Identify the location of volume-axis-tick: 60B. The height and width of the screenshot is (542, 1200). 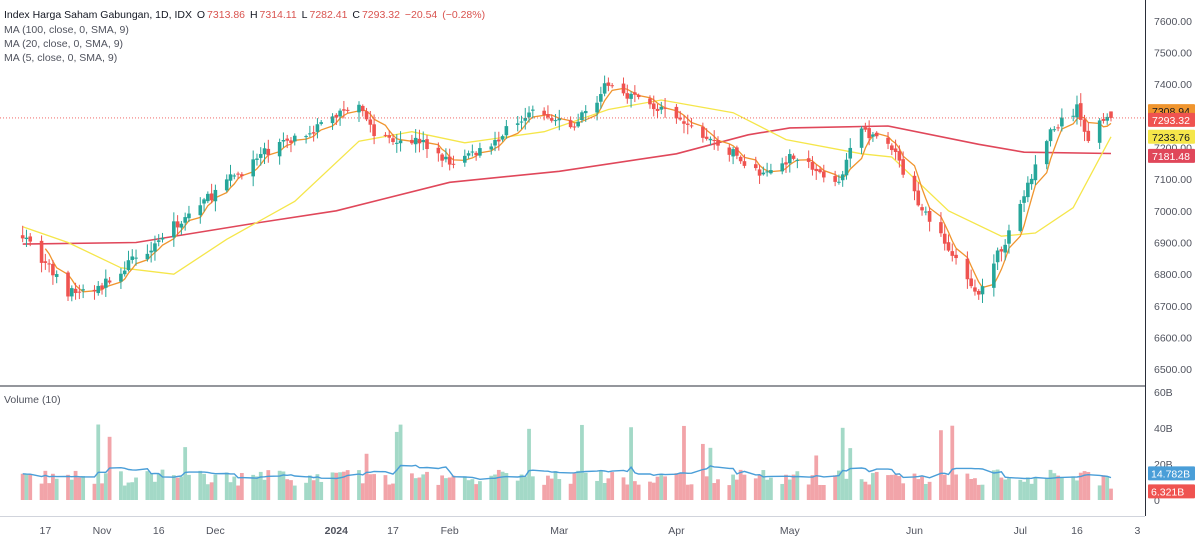
(1163, 393).